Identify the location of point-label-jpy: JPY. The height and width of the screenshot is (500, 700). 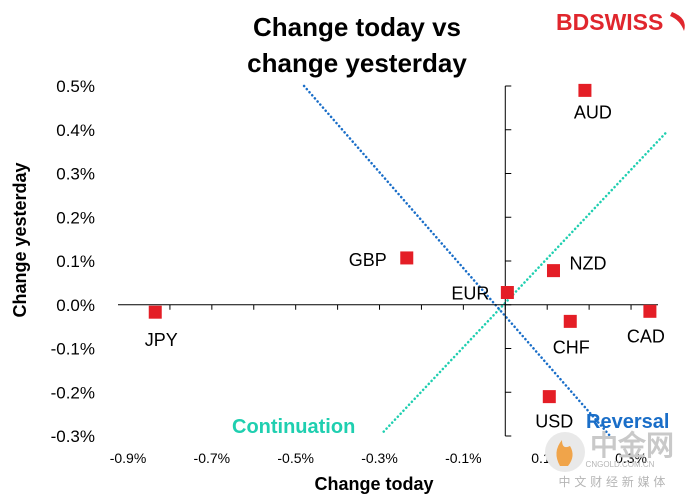
(161, 340).